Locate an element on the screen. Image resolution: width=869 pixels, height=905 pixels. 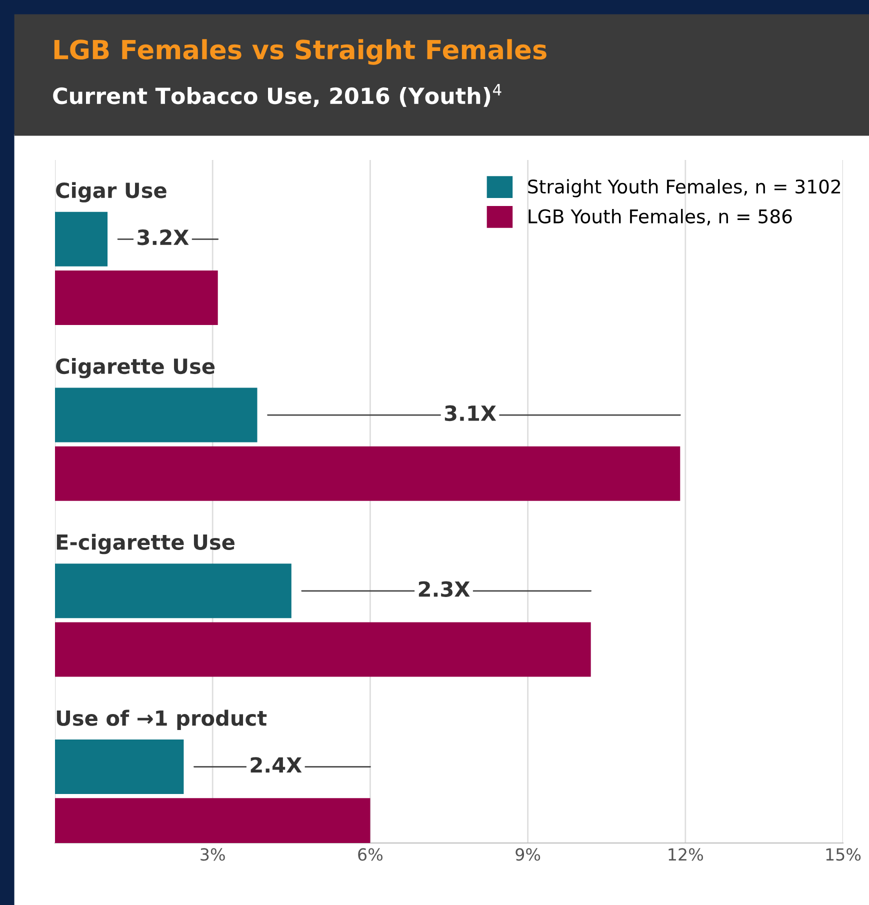
y-tick-label: Cigar Use is located at coordinates (111, 192).